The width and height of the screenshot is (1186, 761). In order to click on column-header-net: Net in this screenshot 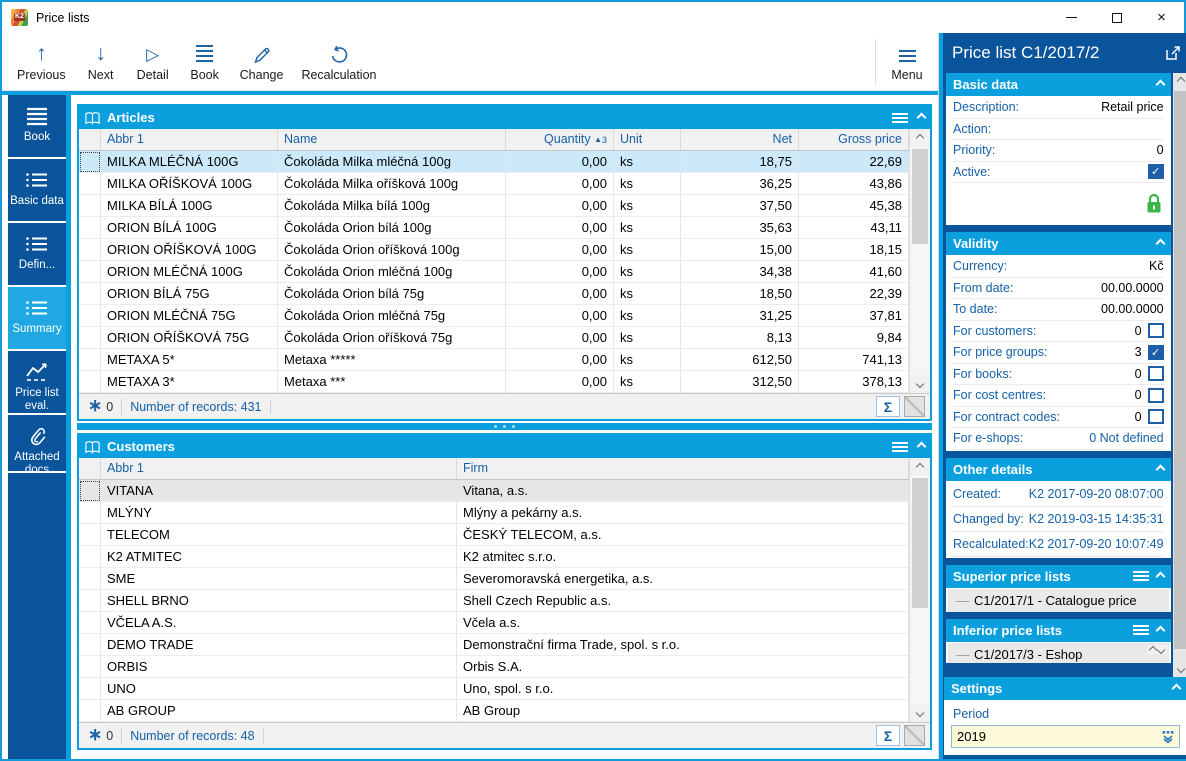, I will do `click(740, 139)`.